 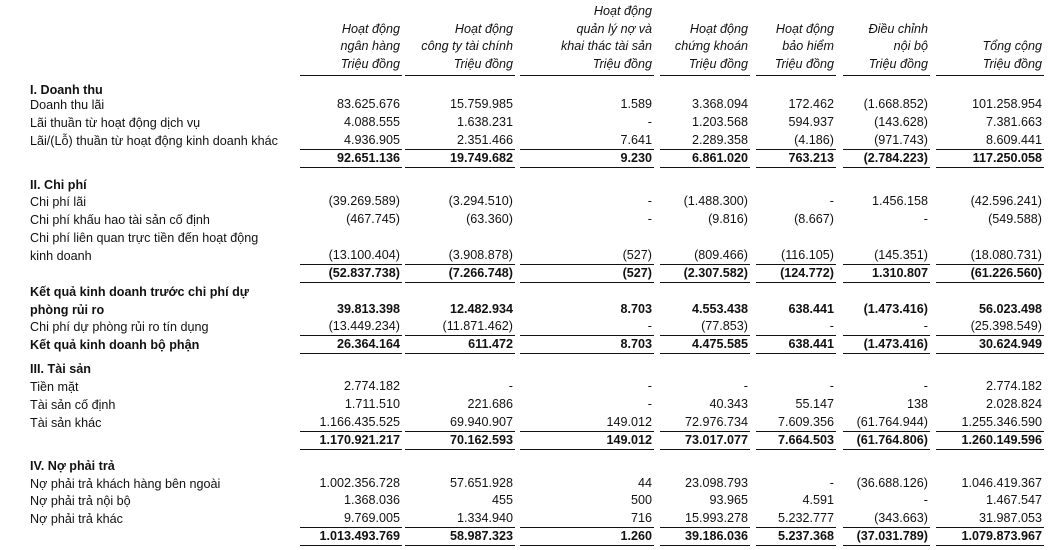 What do you see at coordinates (119, 327) in the screenshot?
I see `row-label: Chi phí dự phòng rủi ro tín dụng` at bounding box center [119, 327].